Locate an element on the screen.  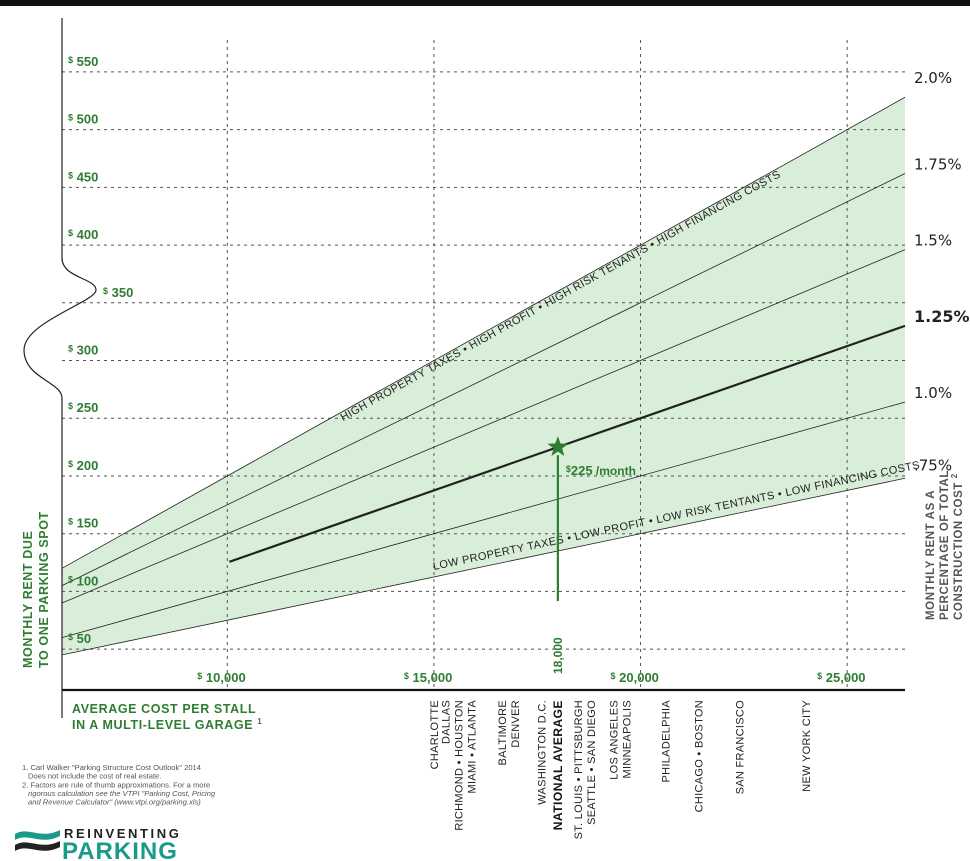
y-tick-label-550: $ 550 is located at coordinates (83, 61).